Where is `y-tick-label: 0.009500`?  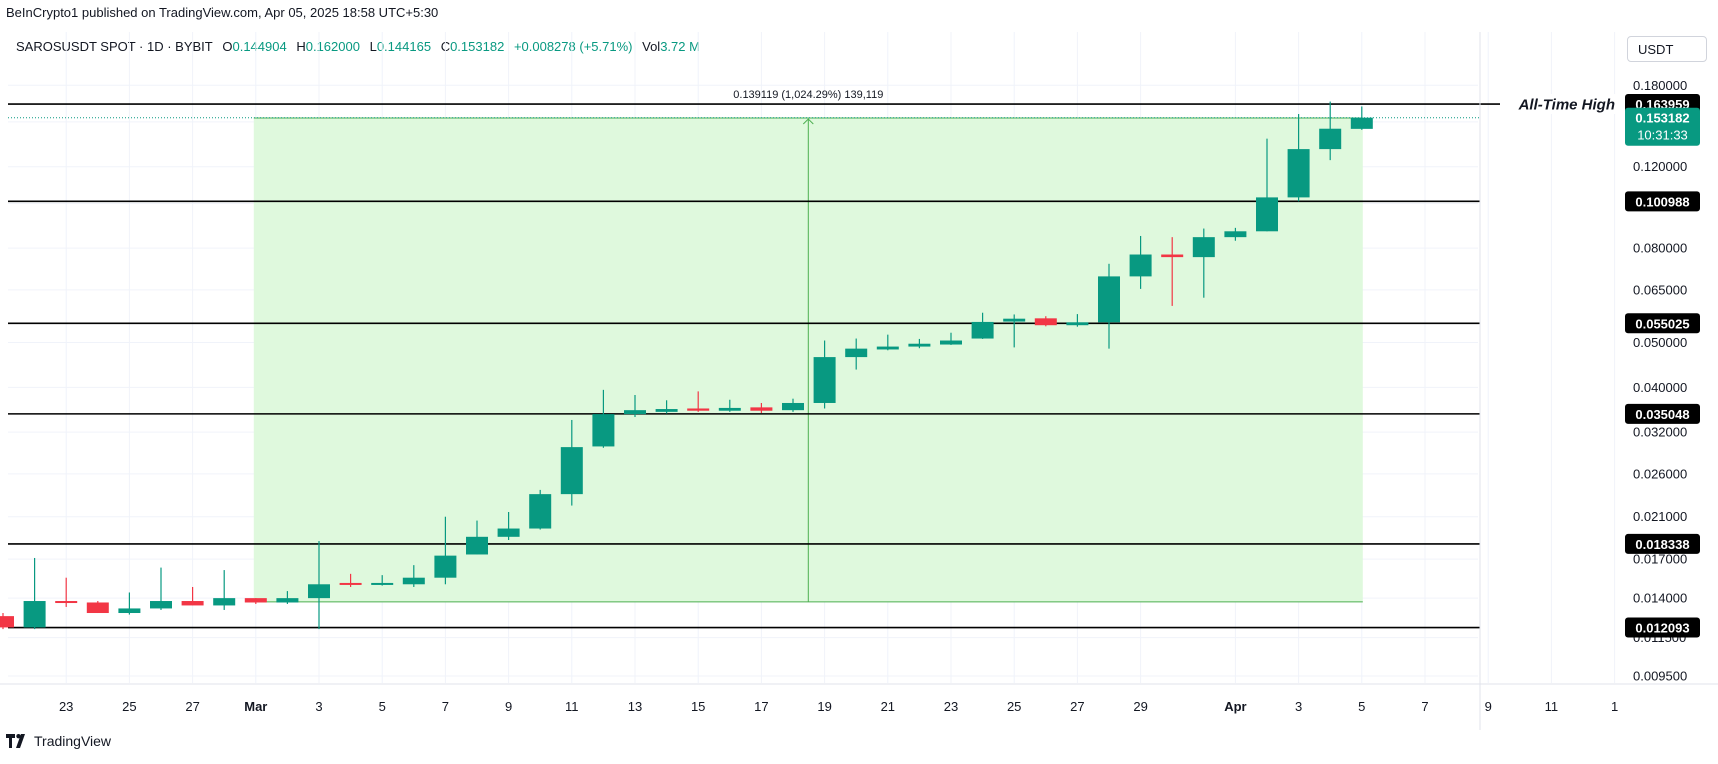
y-tick-label: 0.009500 is located at coordinates (1660, 676).